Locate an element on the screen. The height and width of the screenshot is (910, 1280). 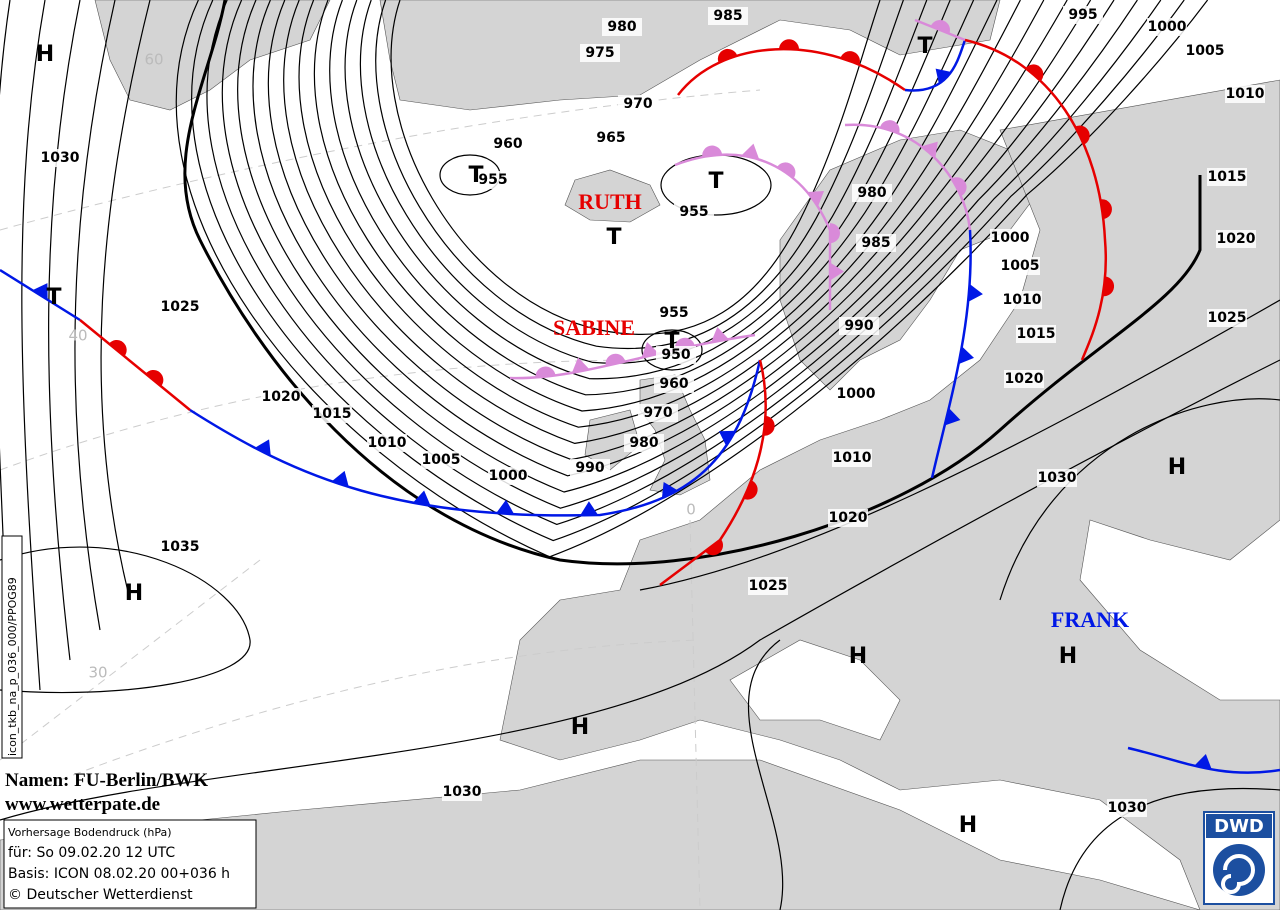
graticule-label: 0 is located at coordinates (691, 510).